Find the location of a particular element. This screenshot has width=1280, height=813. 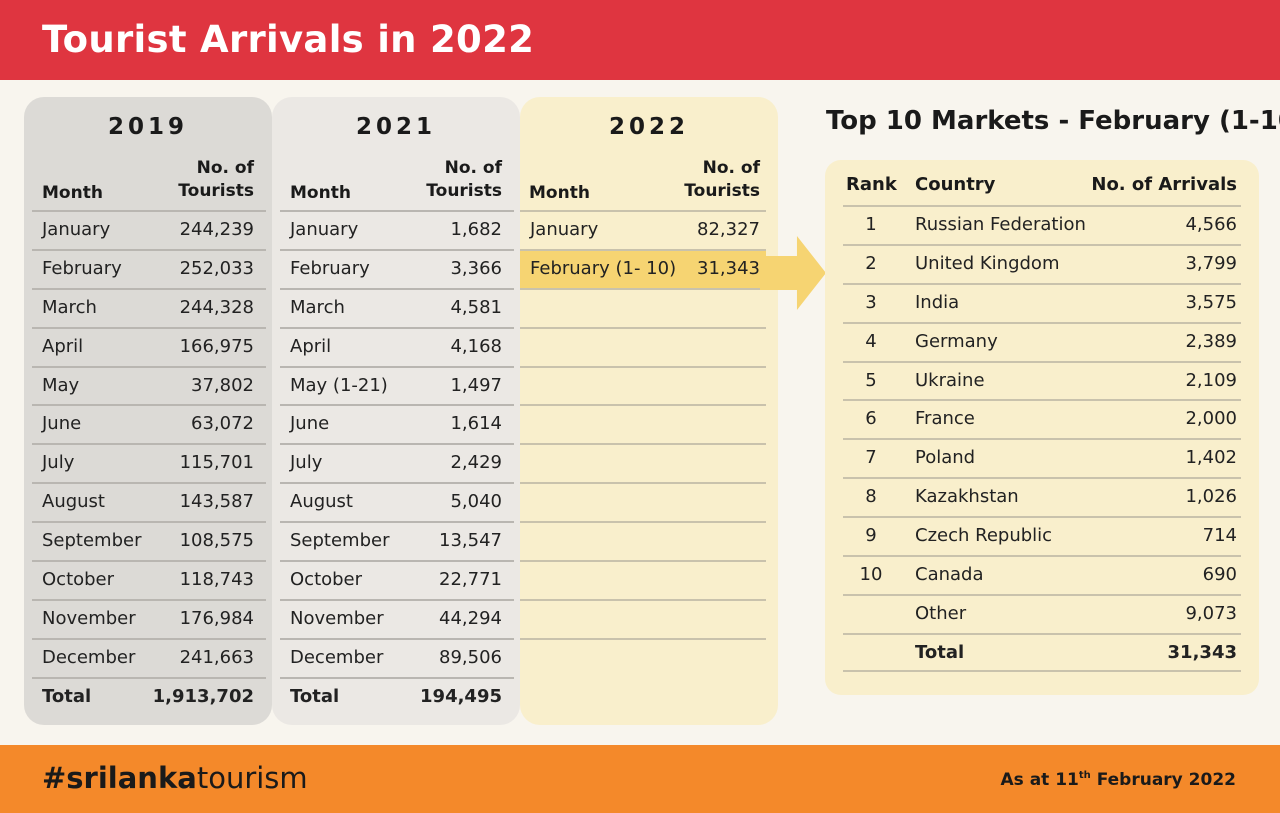

markets-title: Top 10 Markets - February (1-10) is located at coordinates (1053, 121).